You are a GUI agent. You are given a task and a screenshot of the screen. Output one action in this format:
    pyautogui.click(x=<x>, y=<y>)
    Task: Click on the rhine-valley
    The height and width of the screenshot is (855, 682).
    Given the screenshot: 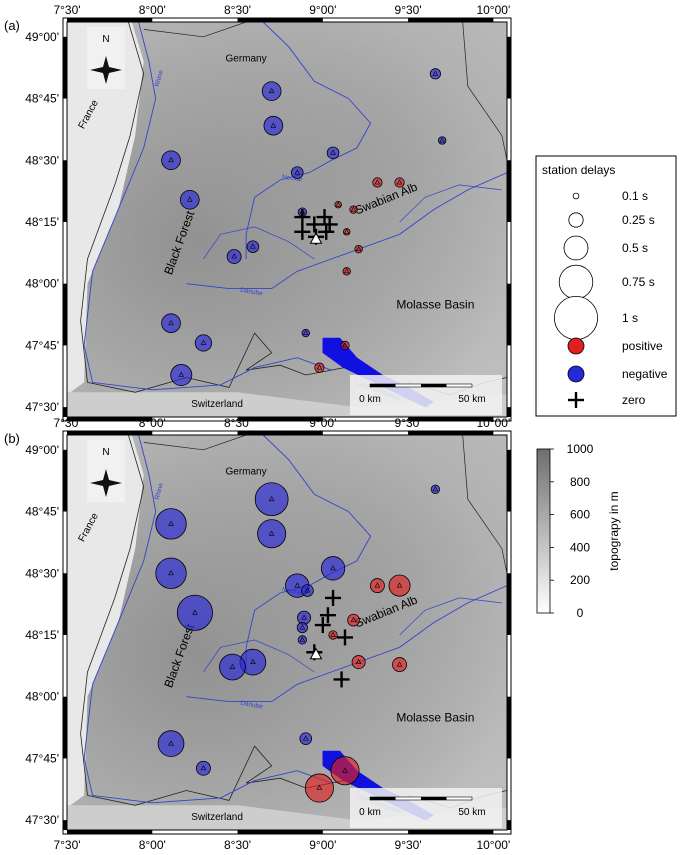 What is the action you would take?
    pyautogui.click(x=105, y=621)
    